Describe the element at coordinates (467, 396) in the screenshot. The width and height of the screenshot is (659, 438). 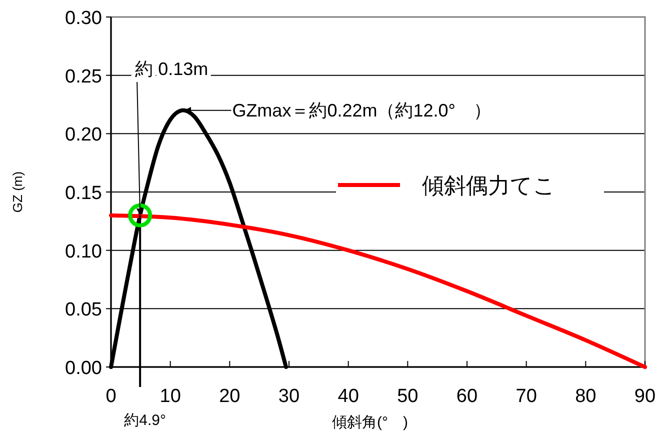
I see `x-tick-label: 60` at that location.